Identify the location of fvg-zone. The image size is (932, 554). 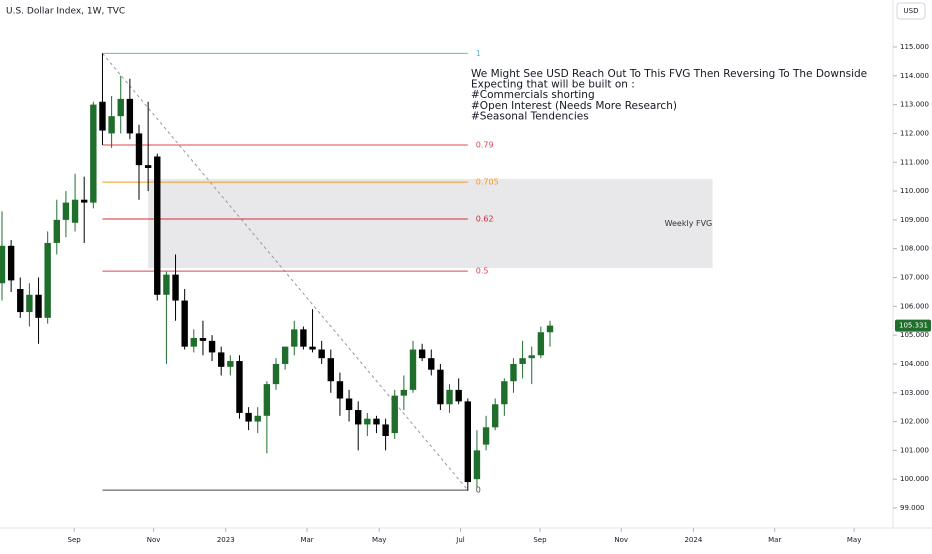
(430, 223).